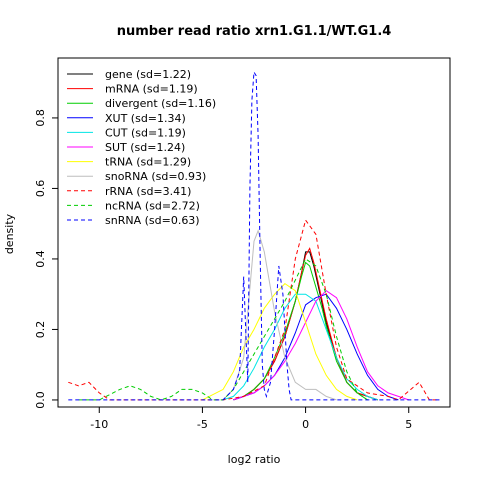 The height and width of the screenshot is (480, 480). What do you see at coordinates (254, 459) in the screenshot?
I see `x-axis-title: log2 ratio` at bounding box center [254, 459].